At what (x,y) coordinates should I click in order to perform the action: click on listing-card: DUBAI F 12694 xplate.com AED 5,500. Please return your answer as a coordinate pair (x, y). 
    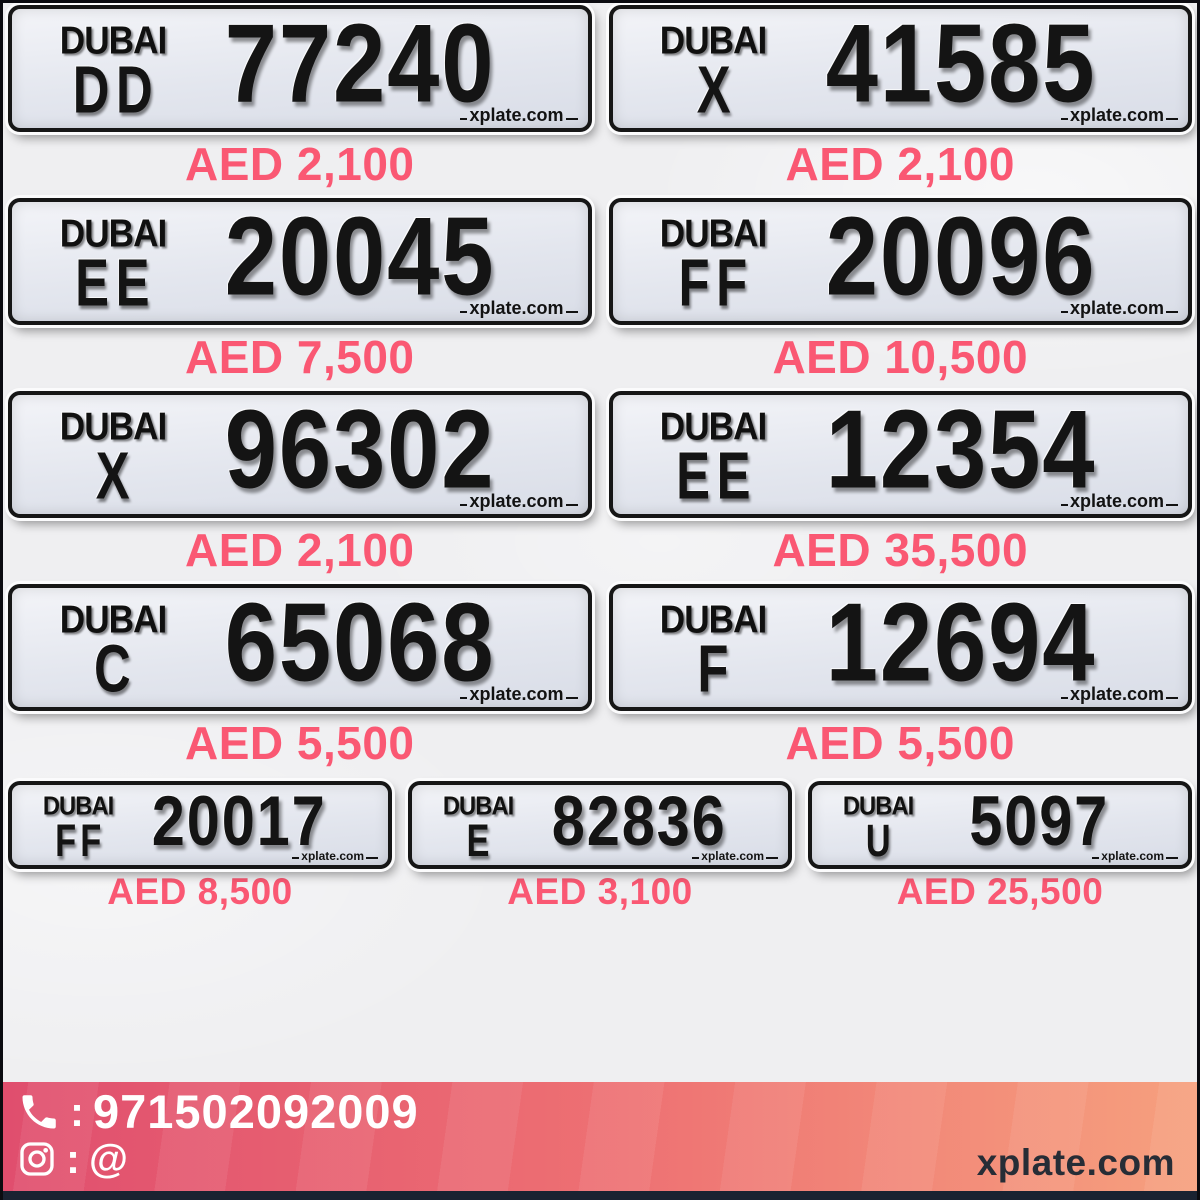
    Looking at the image, I should click on (900, 678).